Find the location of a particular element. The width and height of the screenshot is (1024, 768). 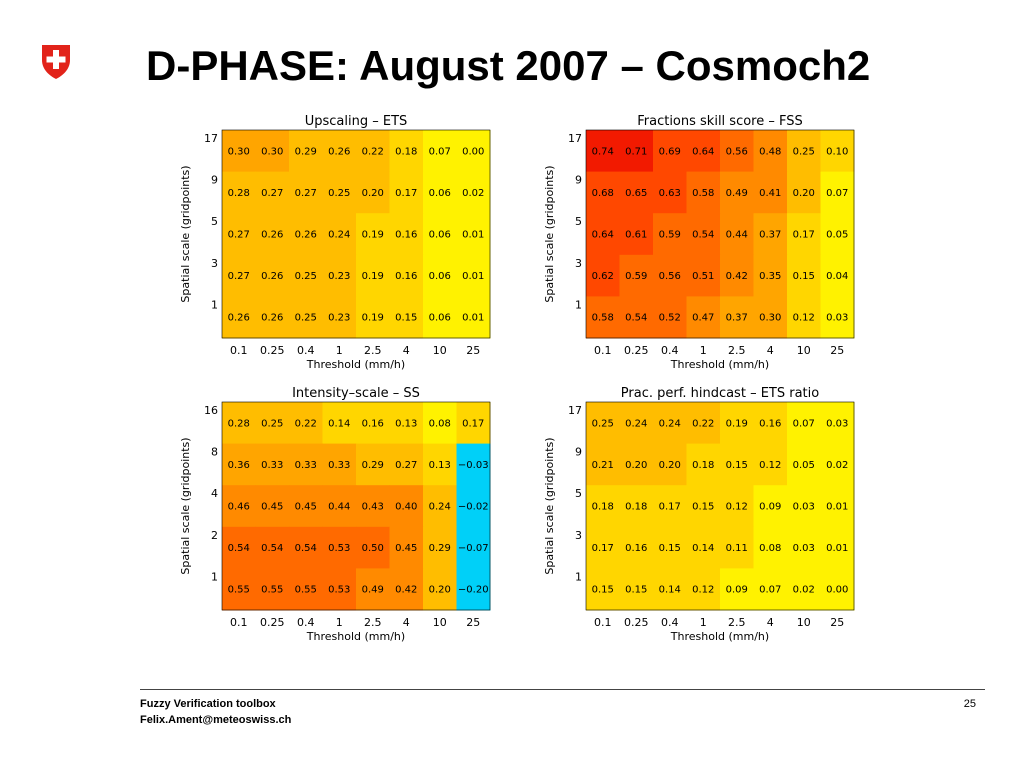

cell-value-label: 0.17 is located at coordinates (804, 235).